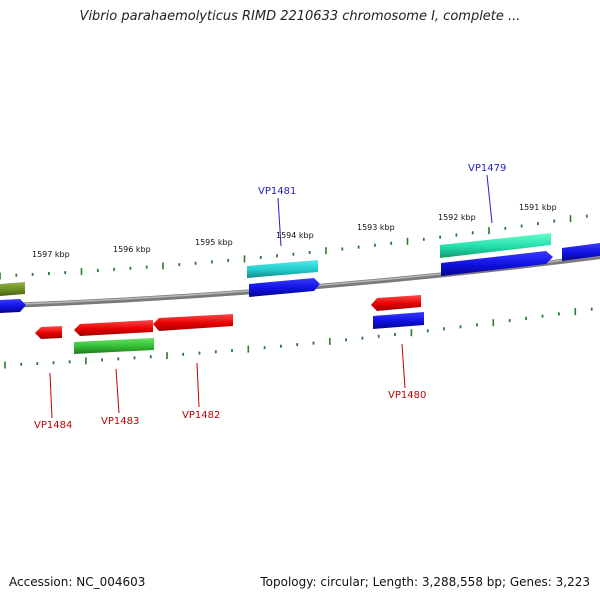 This screenshot has width=600, height=600. What do you see at coordinates (457, 217) in the screenshot?
I see `tick-label-1592: 1592 kbp` at bounding box center [457, 217].